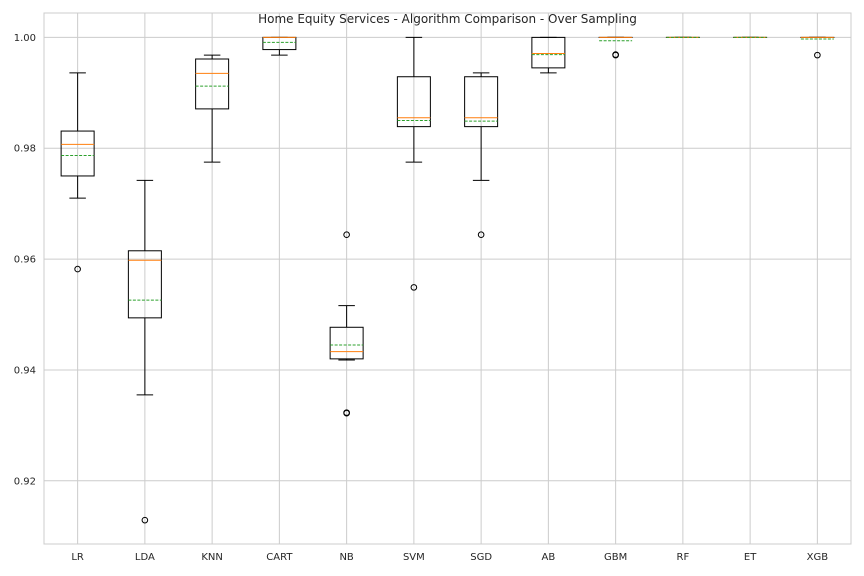 This screenshot has width=864, height=576. What do you see at coordinates (481, 557) in the screenshot?
I see `x-tick-label: SGD` at bounding box center [481, 557].